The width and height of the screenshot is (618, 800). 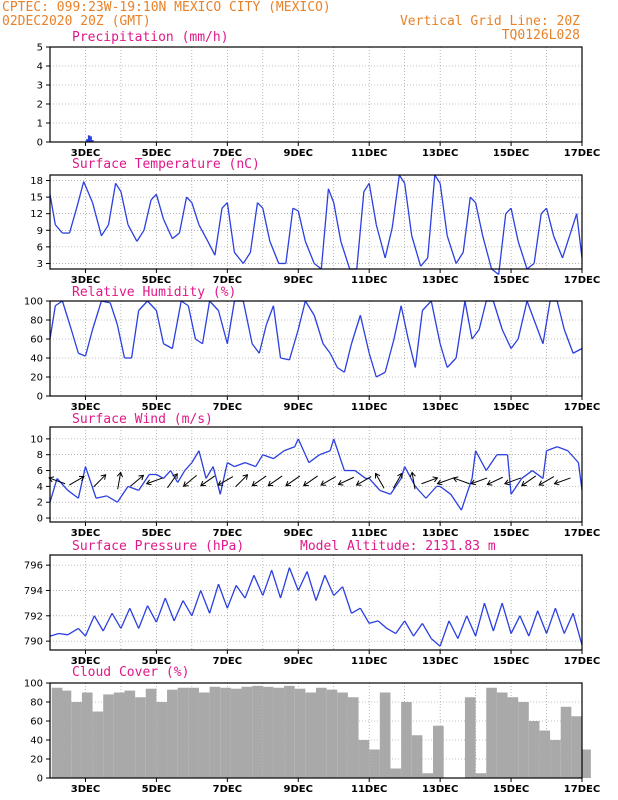 What do you see at coordinates (298, 661) in the screenshot?
I see `x-tick-label: 9DEC` at bounding box center [298, 661].